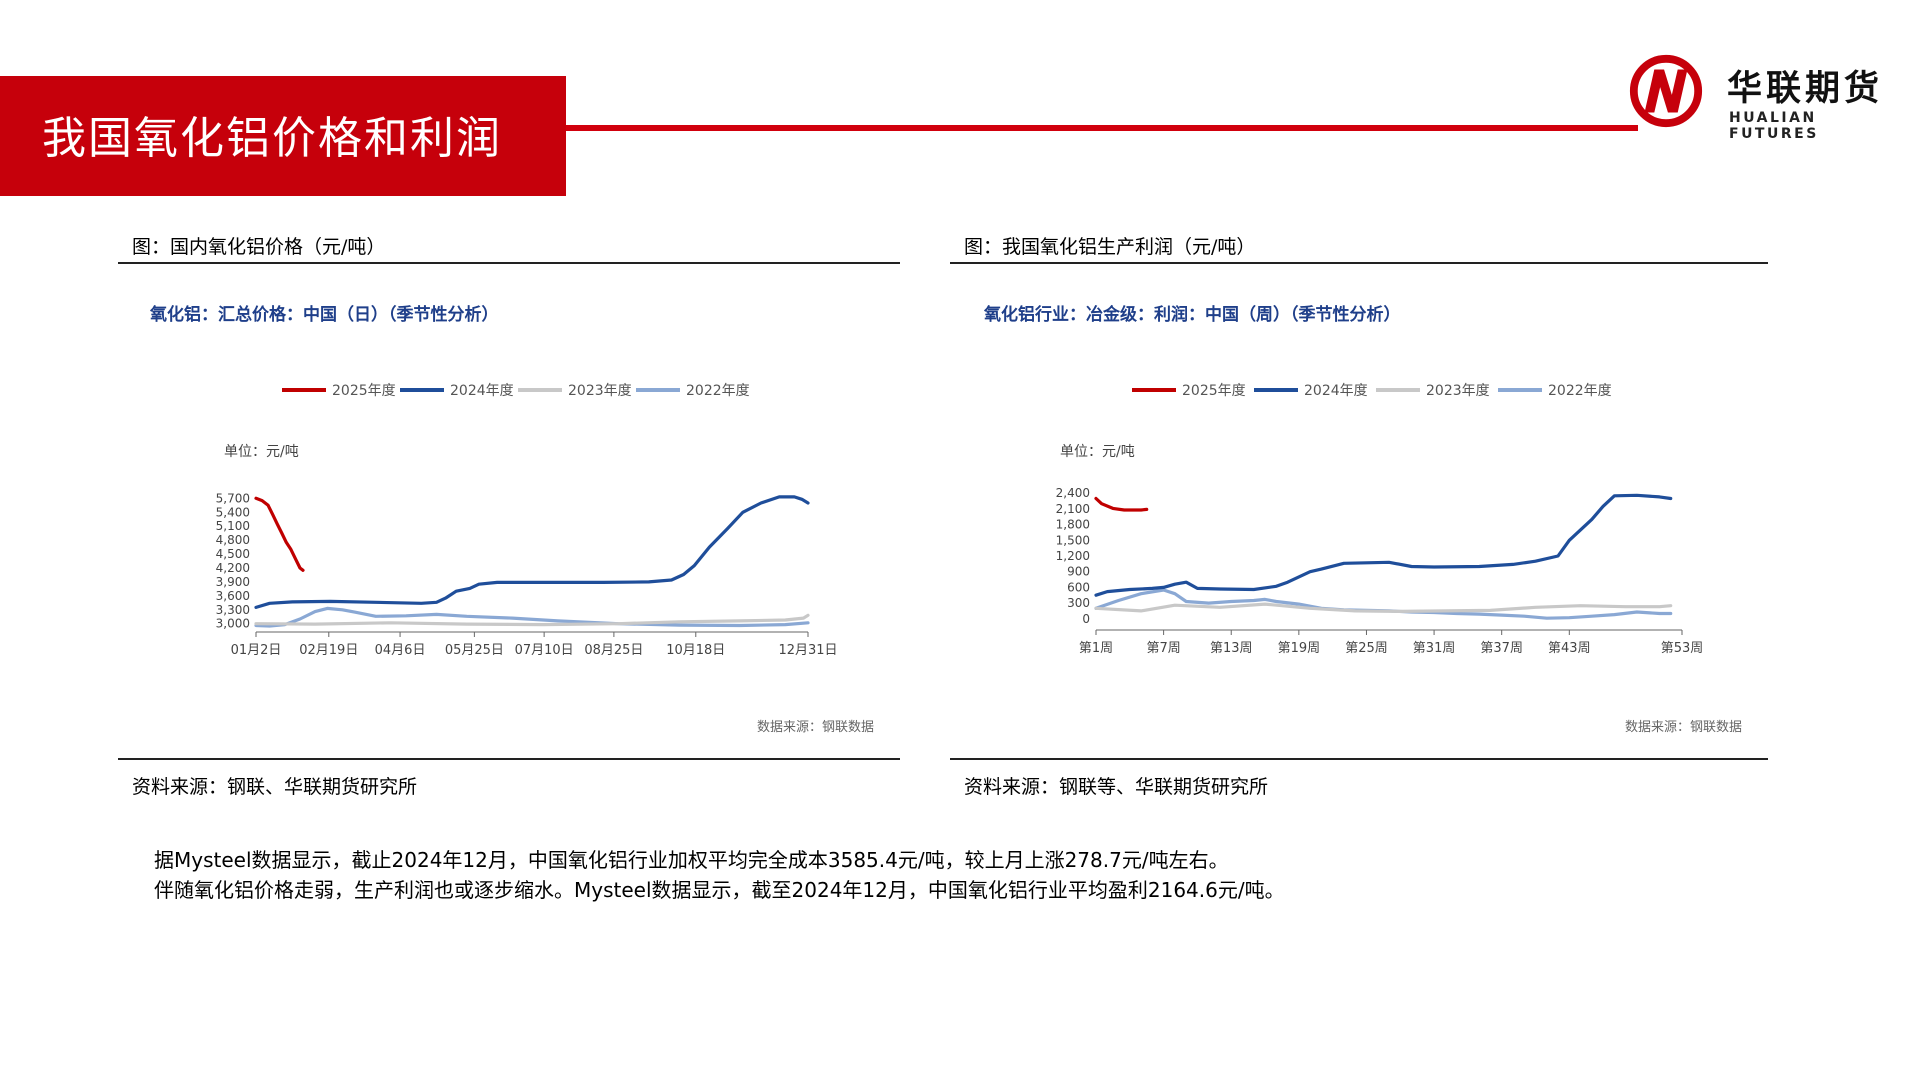 The image size is (1920, 1080). Describe the element at coordinates (1805, 89) in the screenshot. I see `logo-chinese-name: 华联期货` at that location.